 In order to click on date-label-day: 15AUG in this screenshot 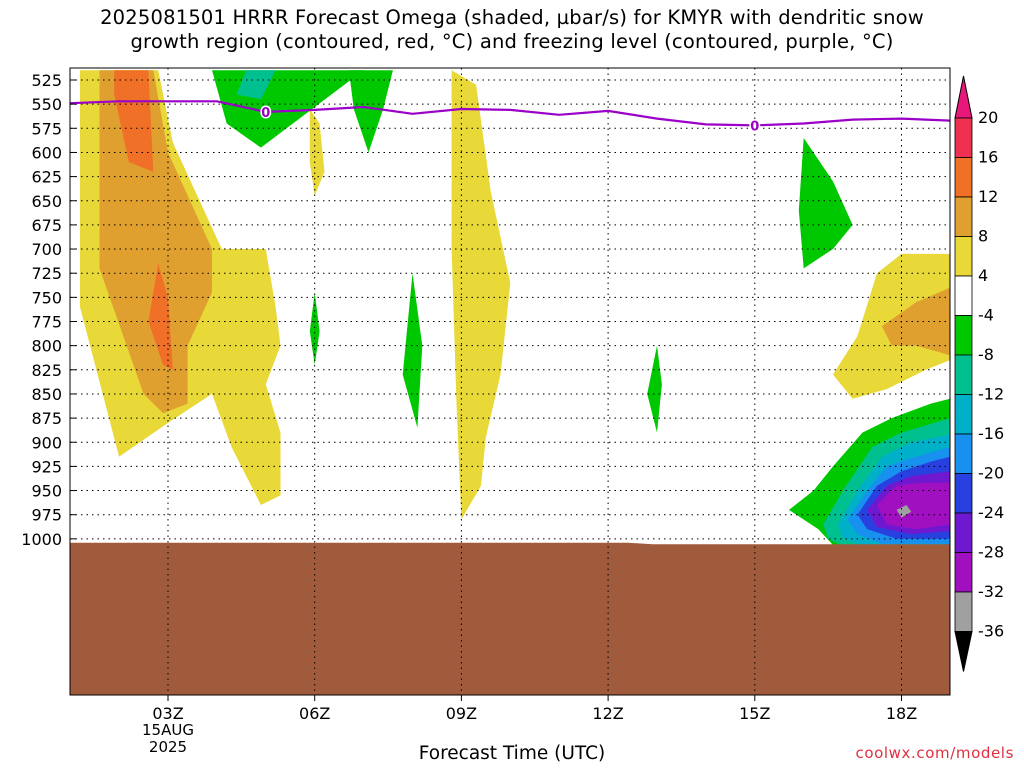, I will do `click(168, 730)`.